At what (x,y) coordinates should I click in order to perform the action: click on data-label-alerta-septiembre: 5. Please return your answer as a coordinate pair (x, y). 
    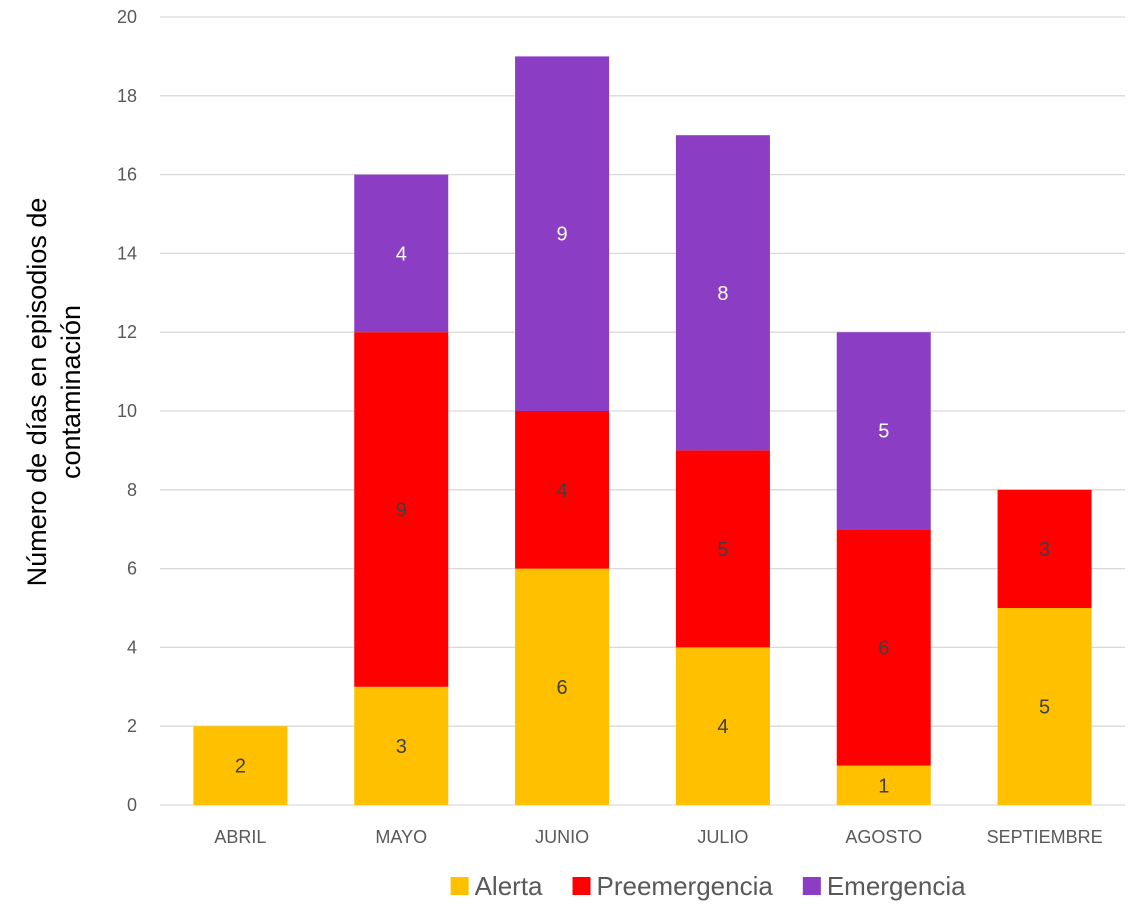
    Looking at the image, I should click on (1044, 708).